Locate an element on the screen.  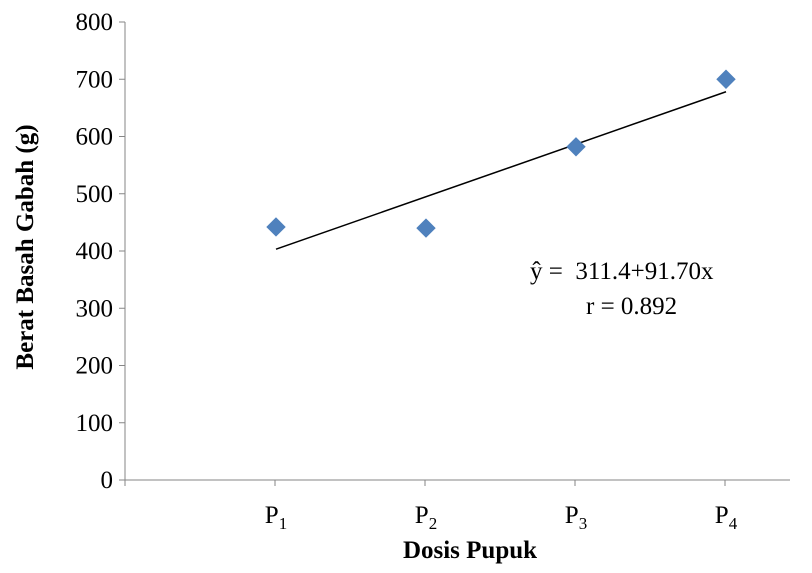
x-tick-label: P3 is located at coordinates (576, 517).